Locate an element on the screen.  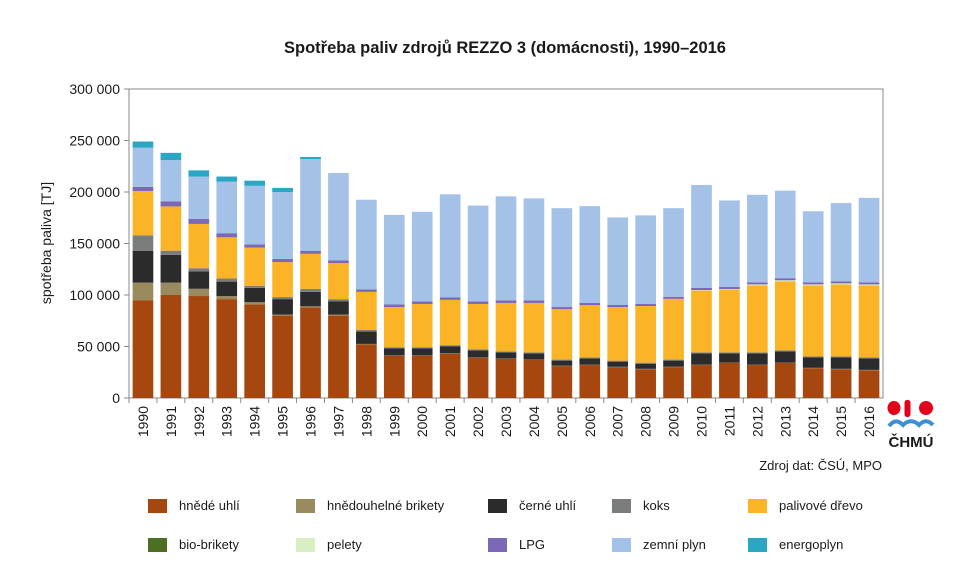
bar-stack-1999 is located at coordinates (394, 306).